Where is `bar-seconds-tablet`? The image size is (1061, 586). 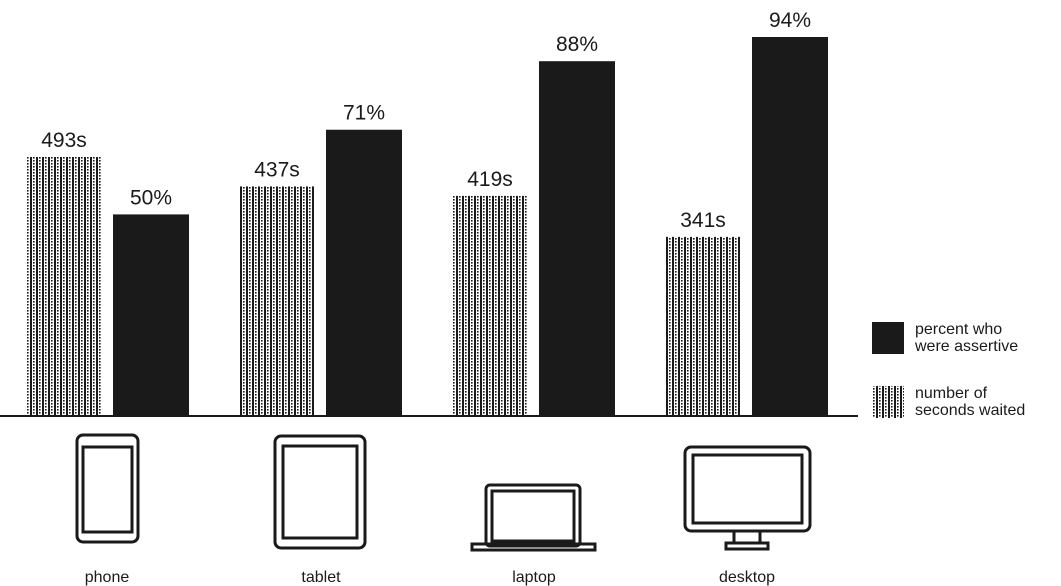
bar-seconds-tablet is located at coordinates (277, 301).